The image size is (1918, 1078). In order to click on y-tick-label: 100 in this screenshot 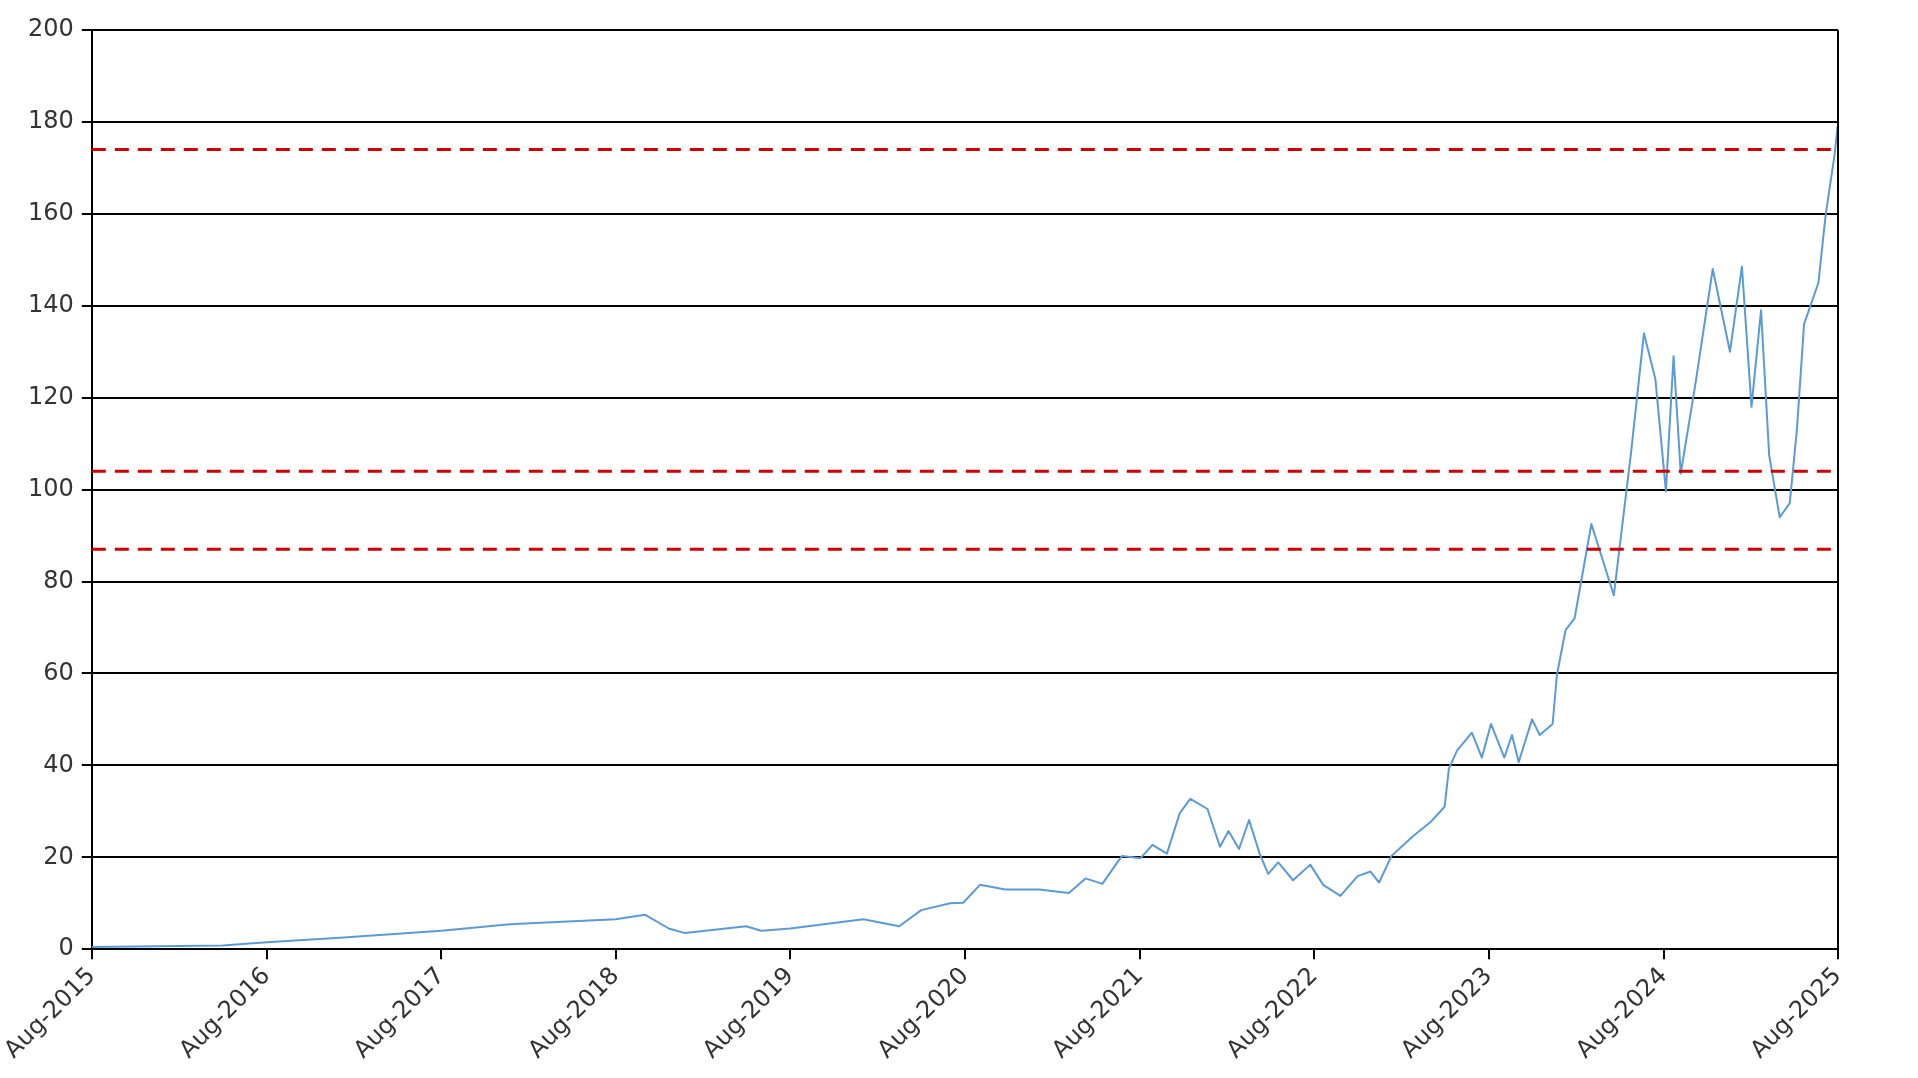, I will do `click(51, 487)`.